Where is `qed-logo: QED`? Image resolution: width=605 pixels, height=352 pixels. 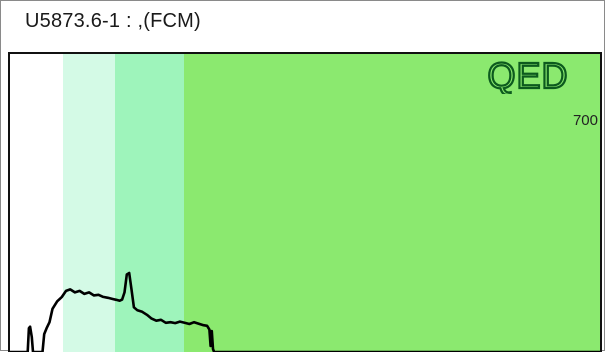 qed-logo: QED is located at coordinates (527, 76).